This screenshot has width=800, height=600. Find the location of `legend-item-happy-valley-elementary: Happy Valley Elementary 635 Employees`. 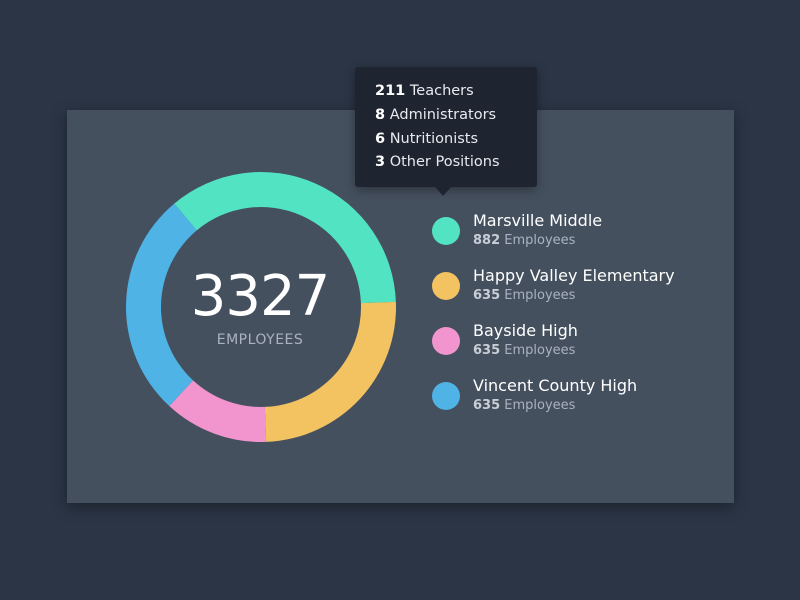

legend-item-happy-valley-elementary: Happy Valley Elementary 635 Employees is located at coordinates (582, 292).